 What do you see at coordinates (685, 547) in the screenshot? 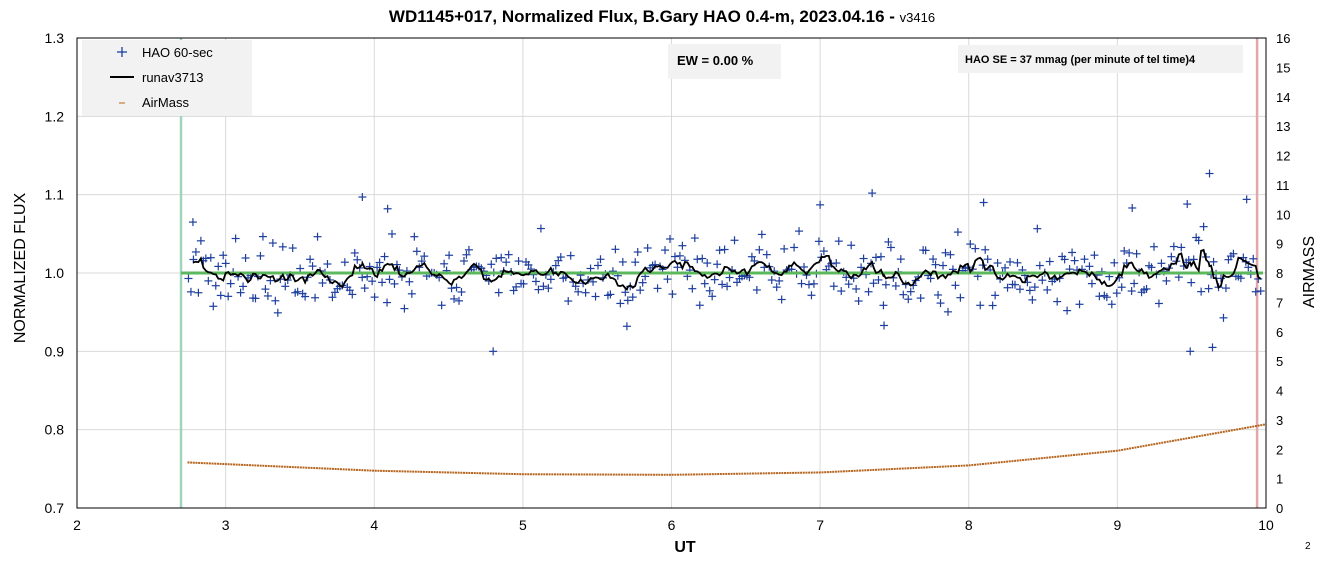
I see `x-axis-title: UT` at bounding box center [685, 547].